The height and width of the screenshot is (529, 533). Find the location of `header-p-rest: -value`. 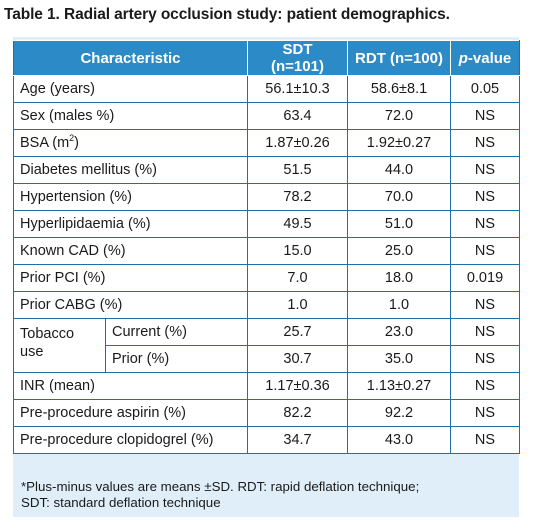

header-p-rest: -value is located at coordinates (489, 58).